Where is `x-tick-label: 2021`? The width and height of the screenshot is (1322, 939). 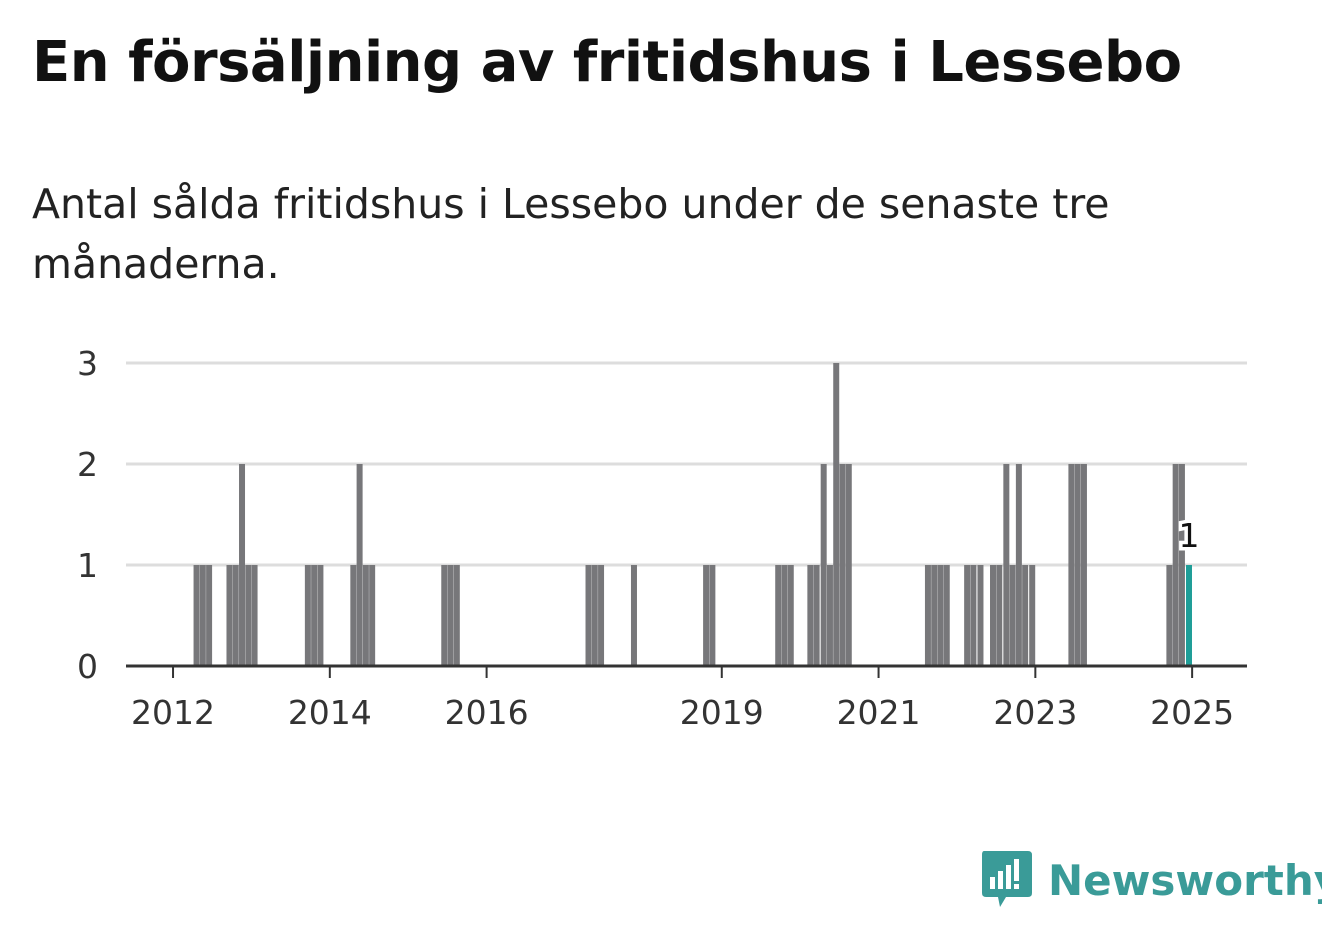 x-tick-label: 2021 is located at coordinates (879, 712).